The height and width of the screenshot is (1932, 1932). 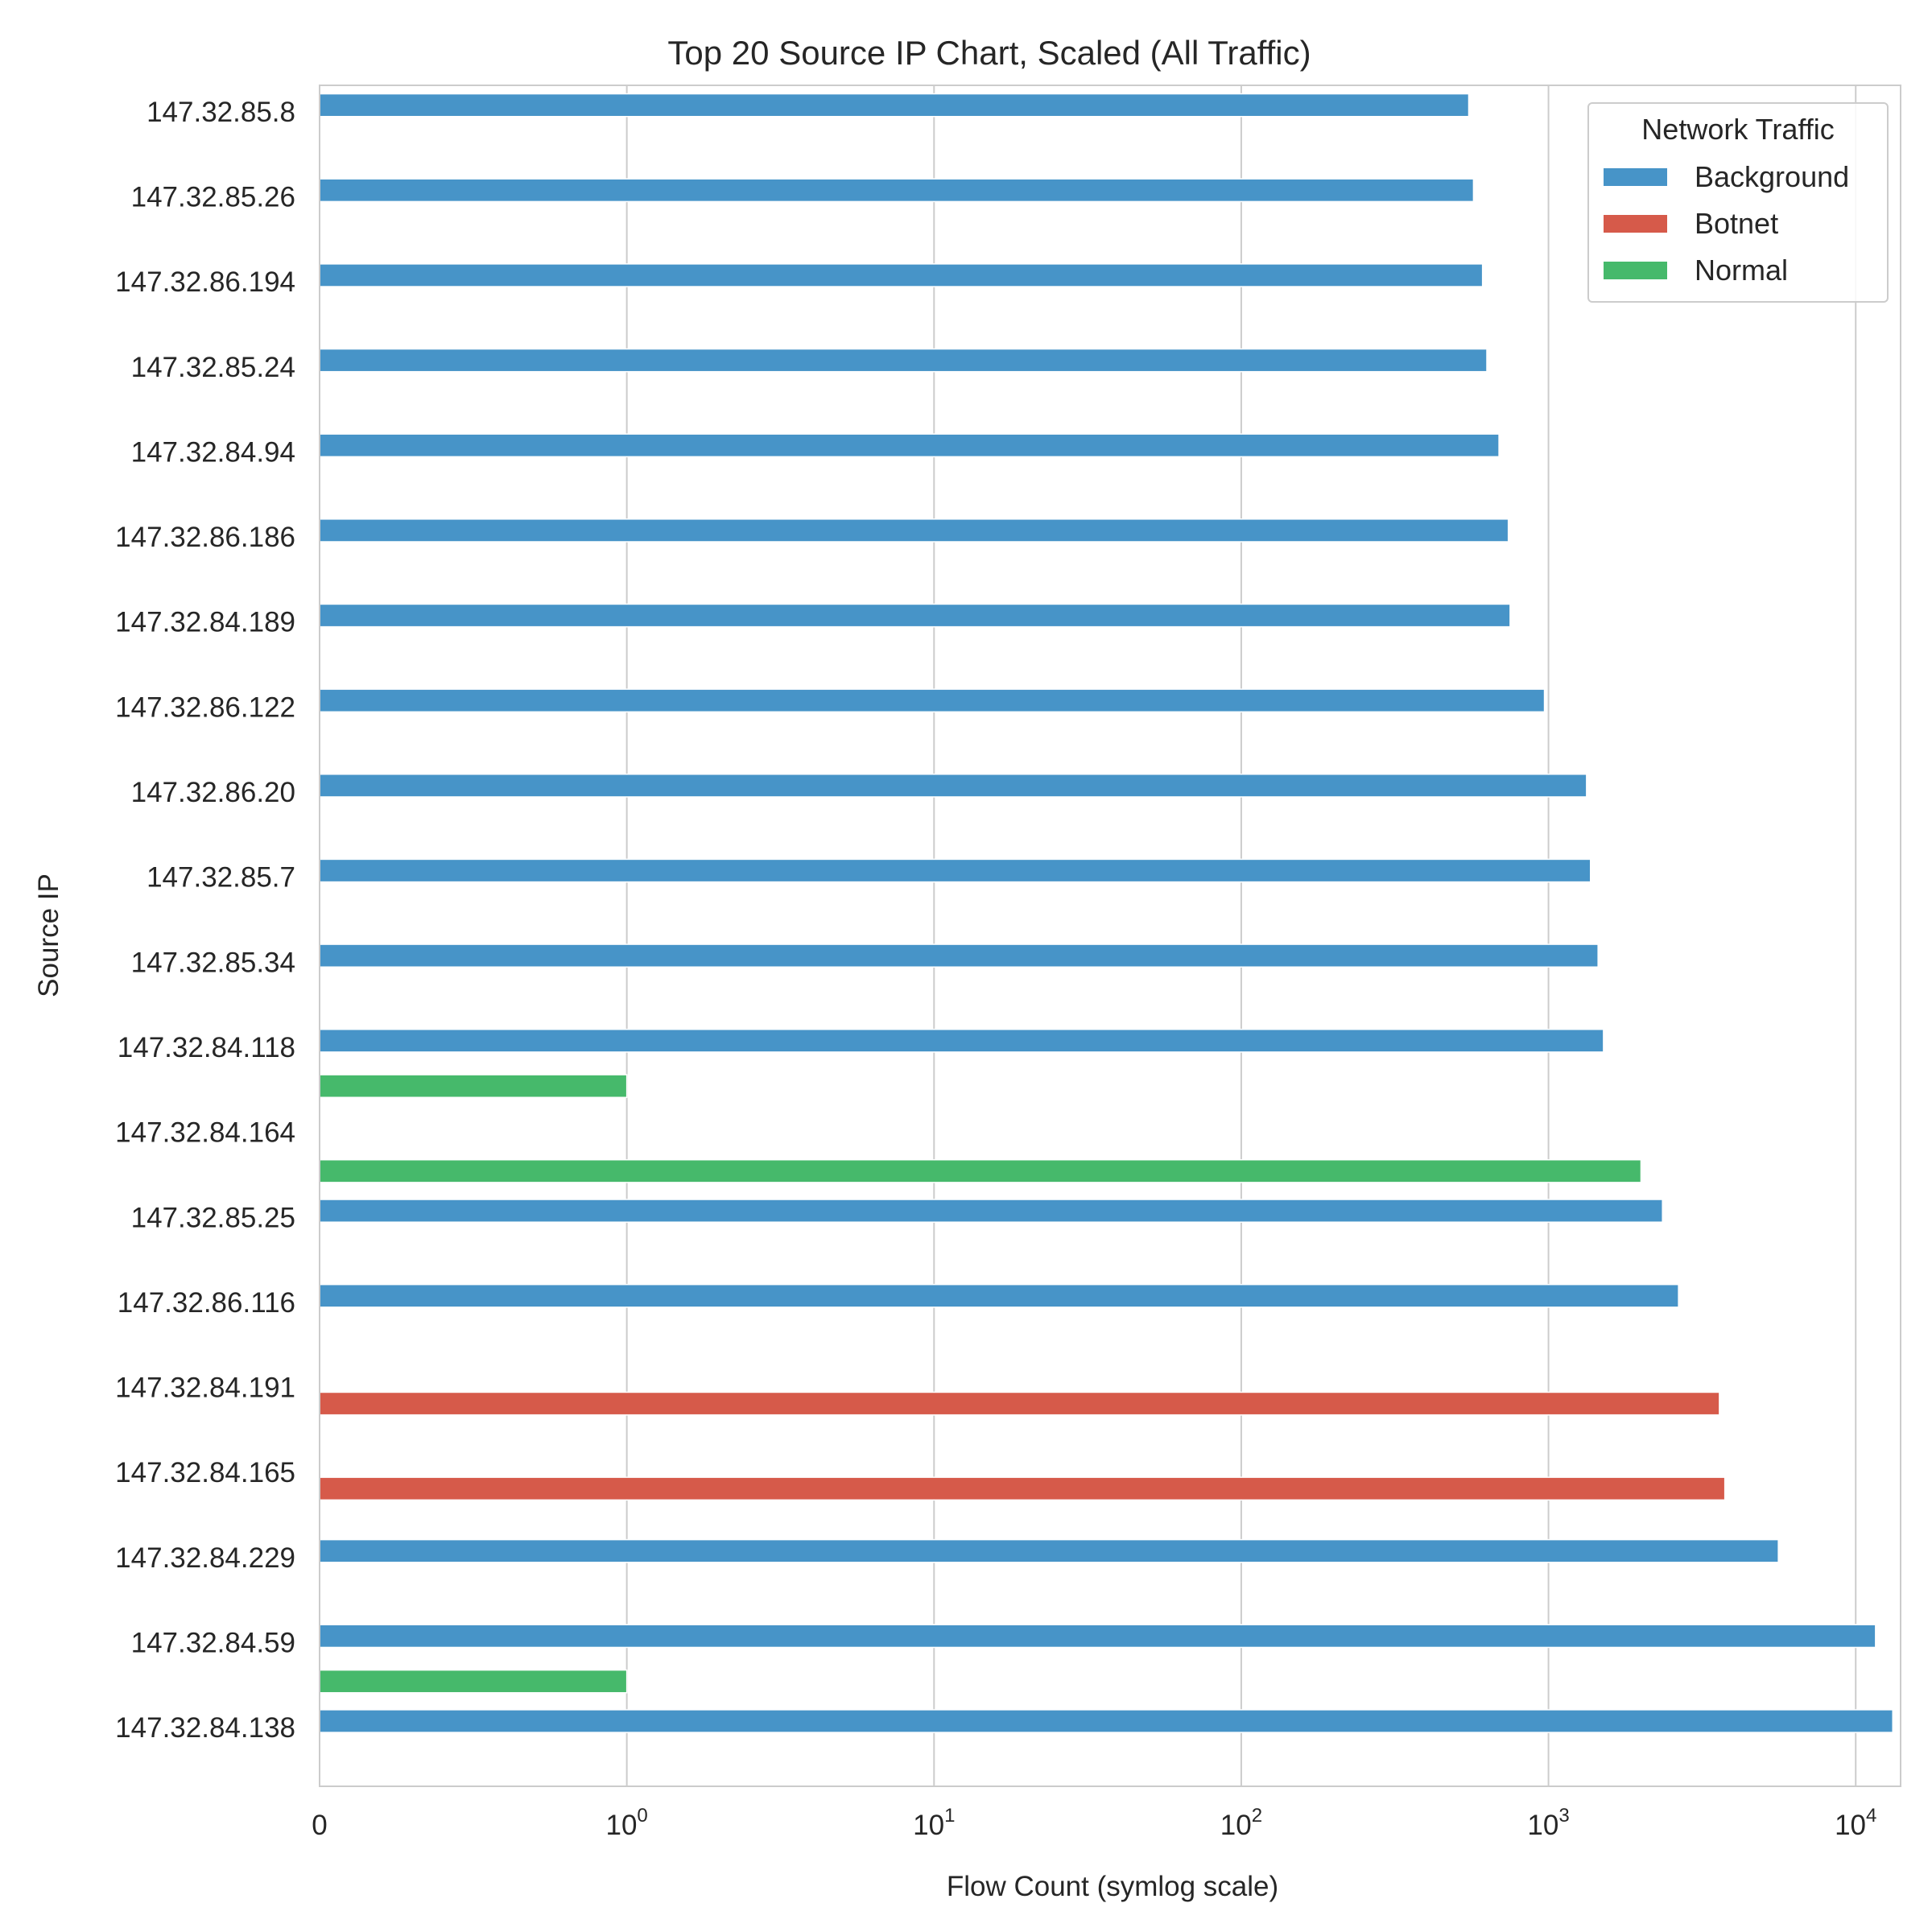 What do you see at coordinates (1737, 129) in the screenshot?
I see `legend-title: Network Traffic` at bounding box center [1737, 129].